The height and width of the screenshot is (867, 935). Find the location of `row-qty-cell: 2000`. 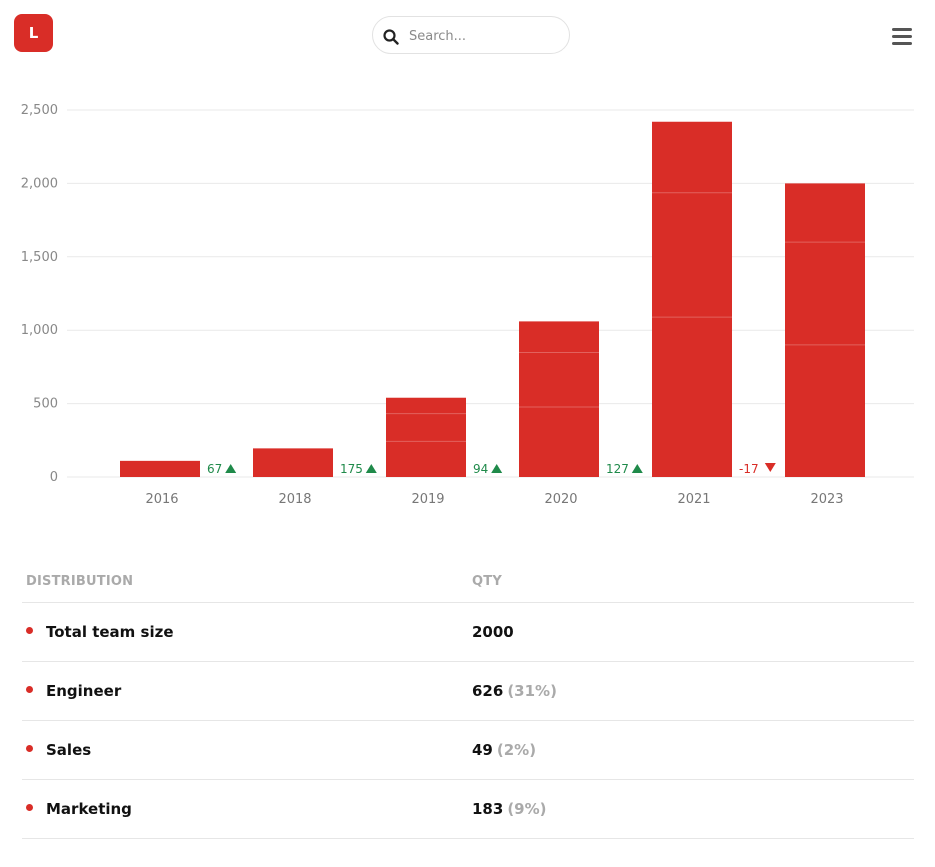

row-qty-cell: 2000 is located at coordinates (693, 632).